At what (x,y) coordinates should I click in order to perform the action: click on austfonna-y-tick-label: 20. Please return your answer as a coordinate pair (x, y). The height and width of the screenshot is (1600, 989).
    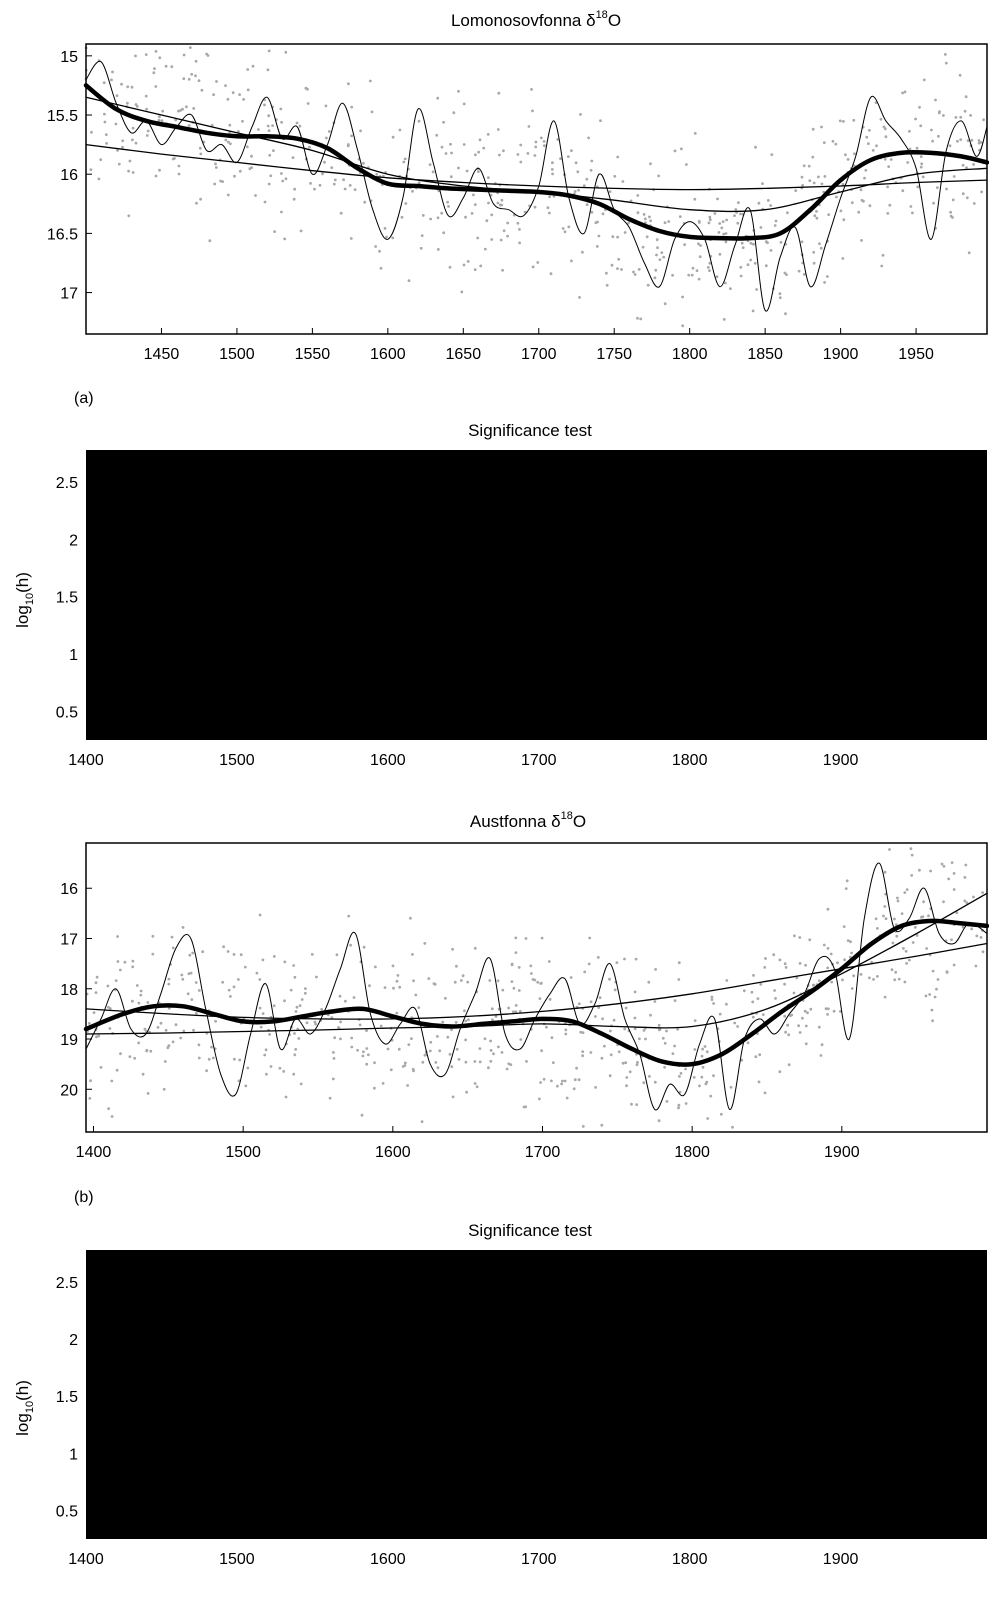
    Looking at the image, I should click on (69, 1090).